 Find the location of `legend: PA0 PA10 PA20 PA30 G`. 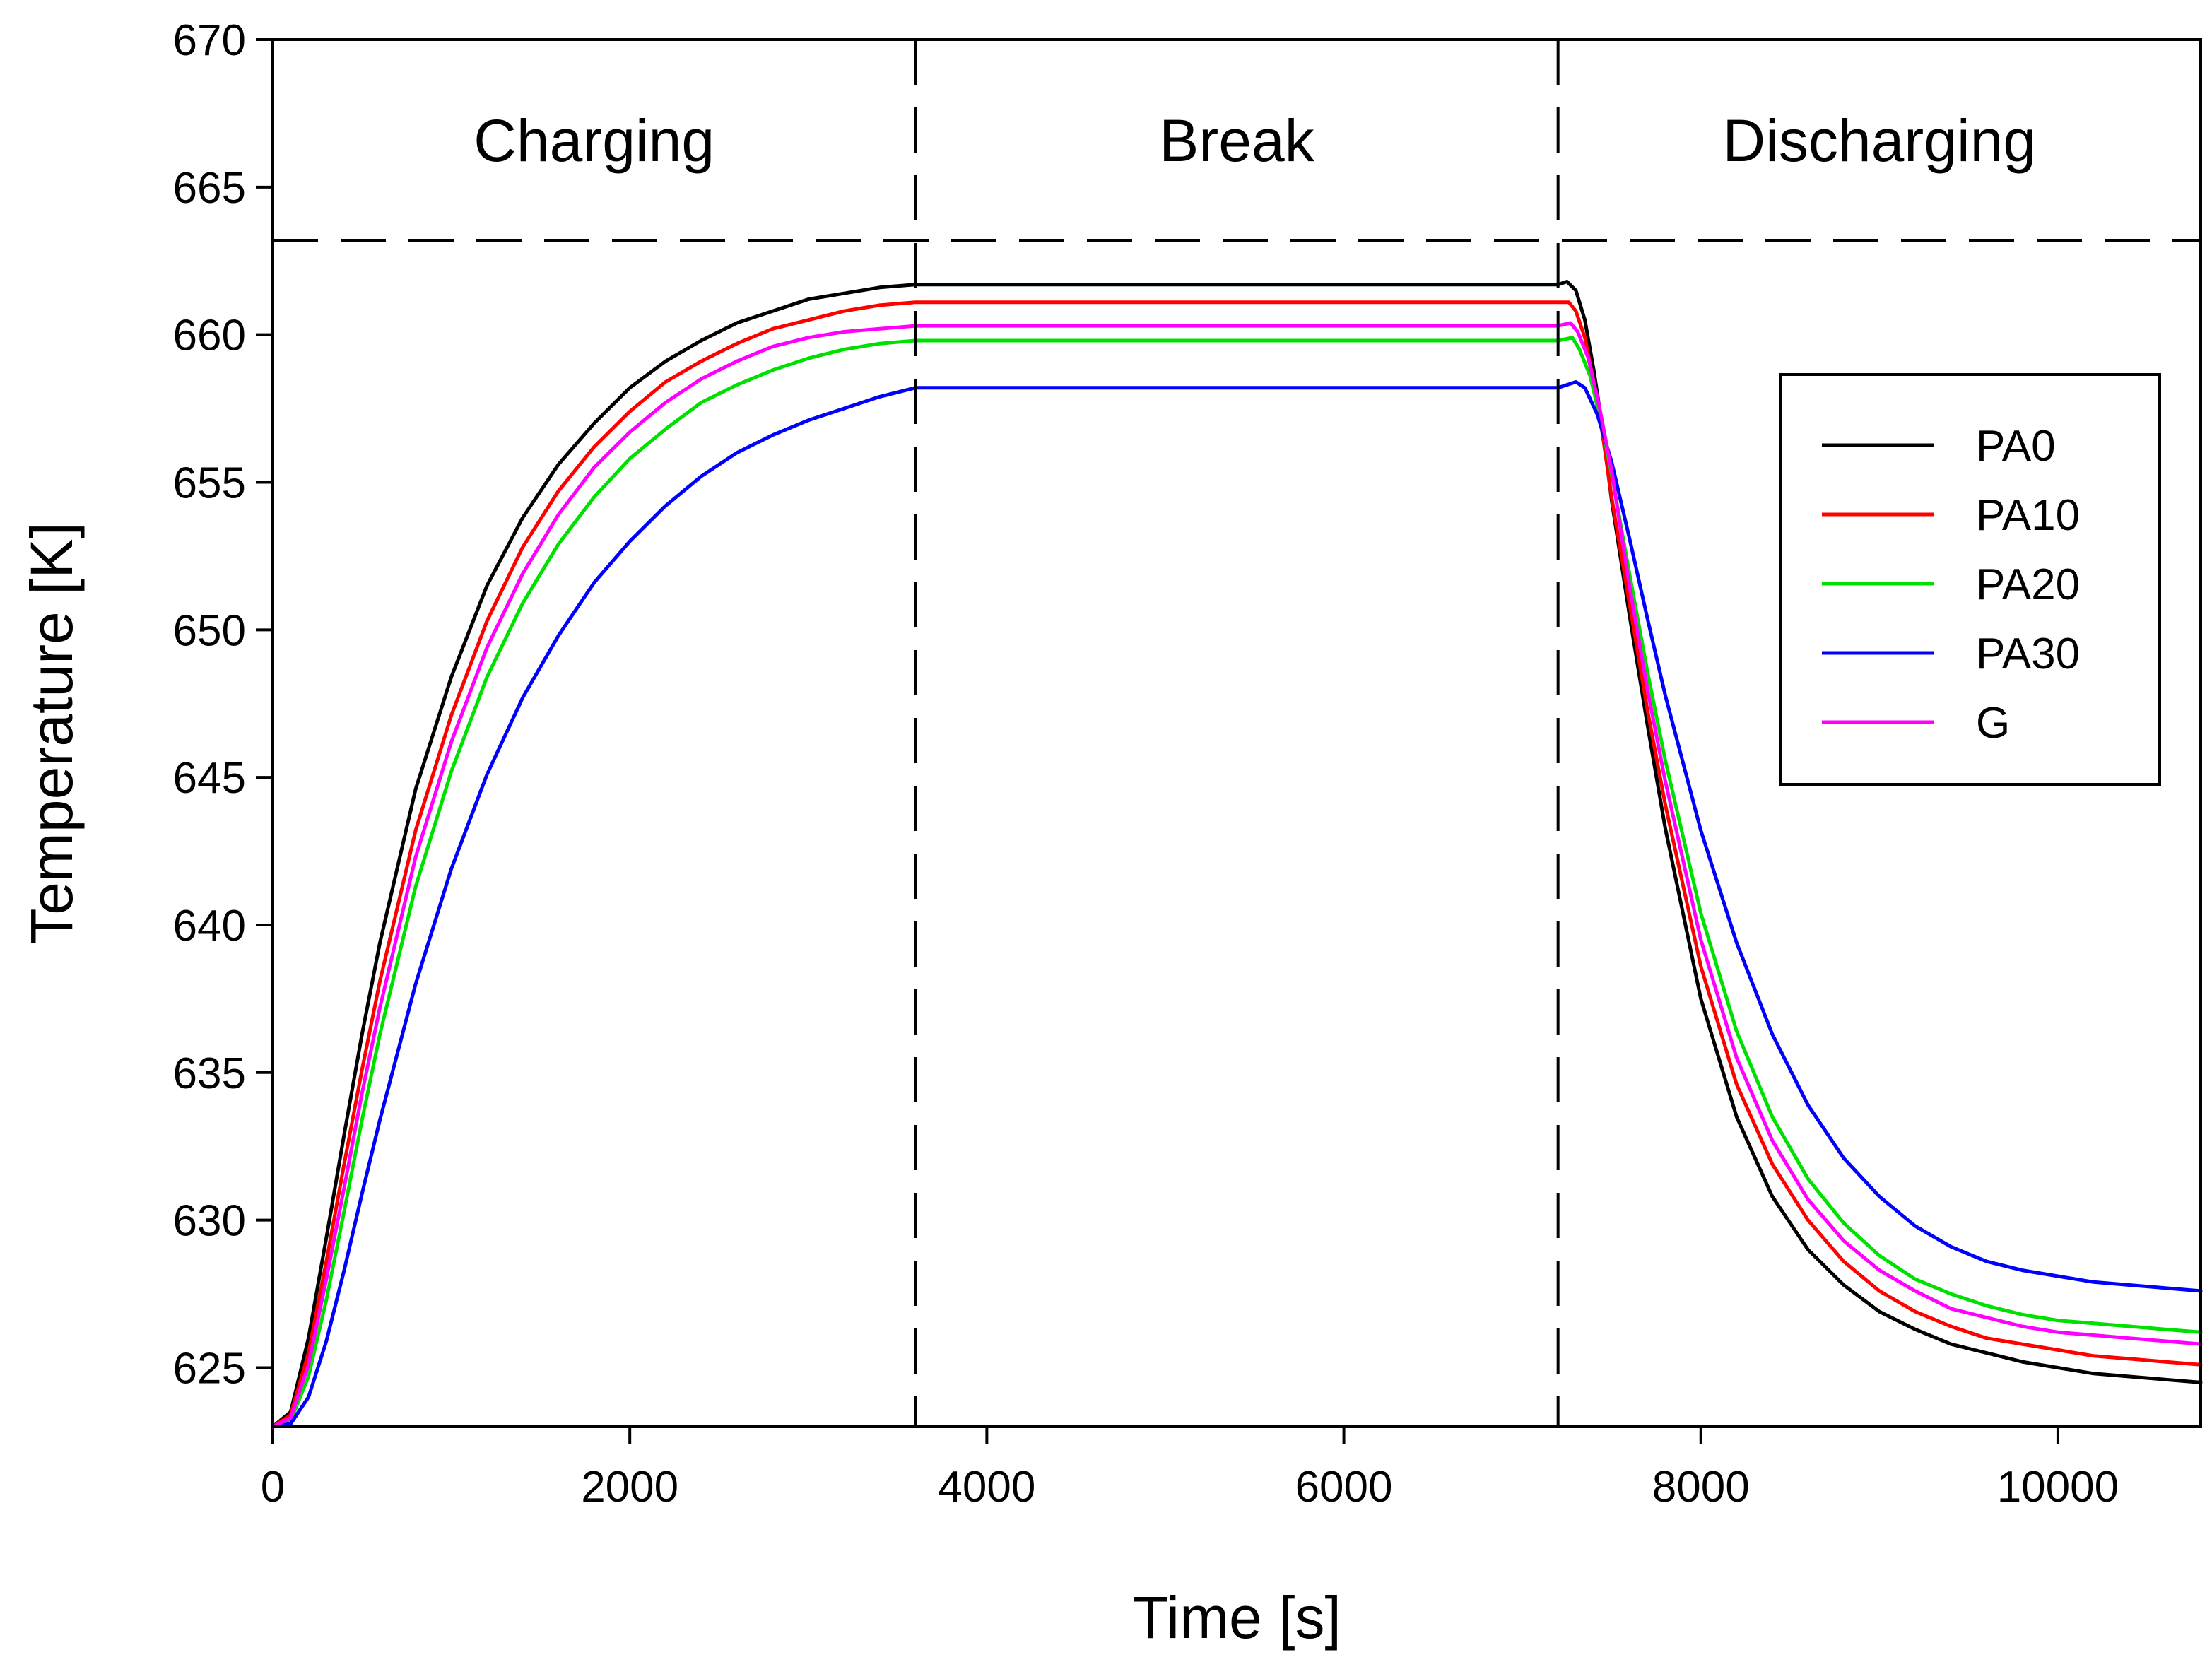

legend: PA0 PA10 PA20 PA30 G is located at coordinates (1970, 579).